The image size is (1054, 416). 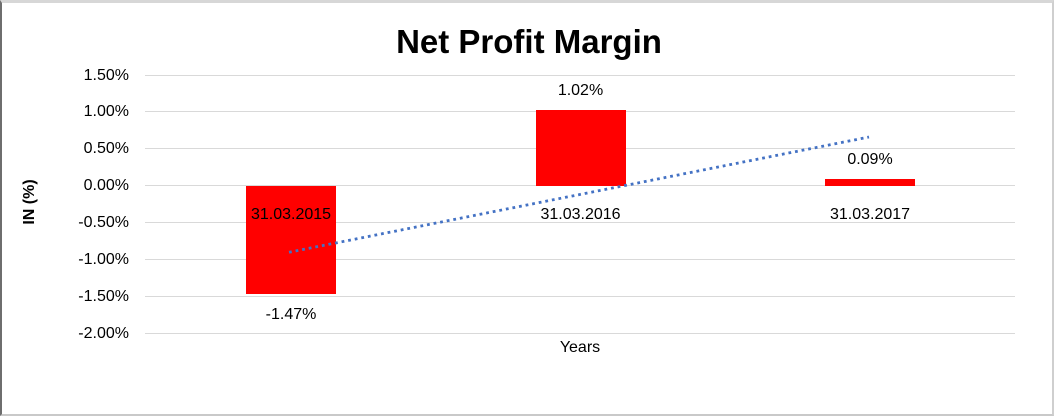 I want to click on data-label: 1.02%, so click(x=580, y=91).